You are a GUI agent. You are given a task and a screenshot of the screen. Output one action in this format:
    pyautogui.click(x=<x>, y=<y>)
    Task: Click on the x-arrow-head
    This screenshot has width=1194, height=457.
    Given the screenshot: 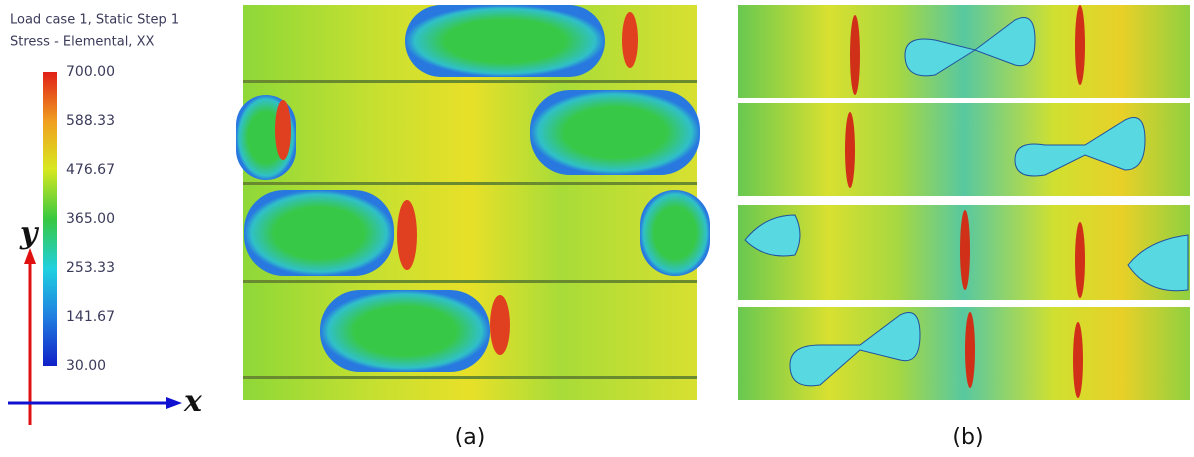 What is the action you would take?
    pyautogui.click(x=174, y=403)
    